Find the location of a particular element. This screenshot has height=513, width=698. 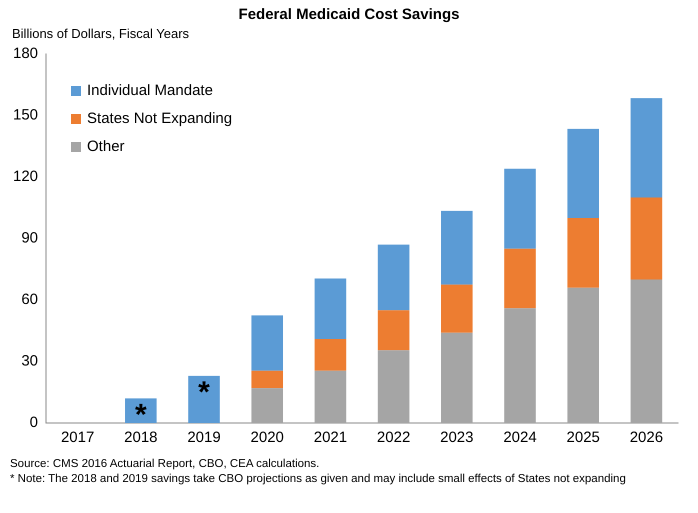

y-tick-label: 30 is located at coordinates (29, 361).